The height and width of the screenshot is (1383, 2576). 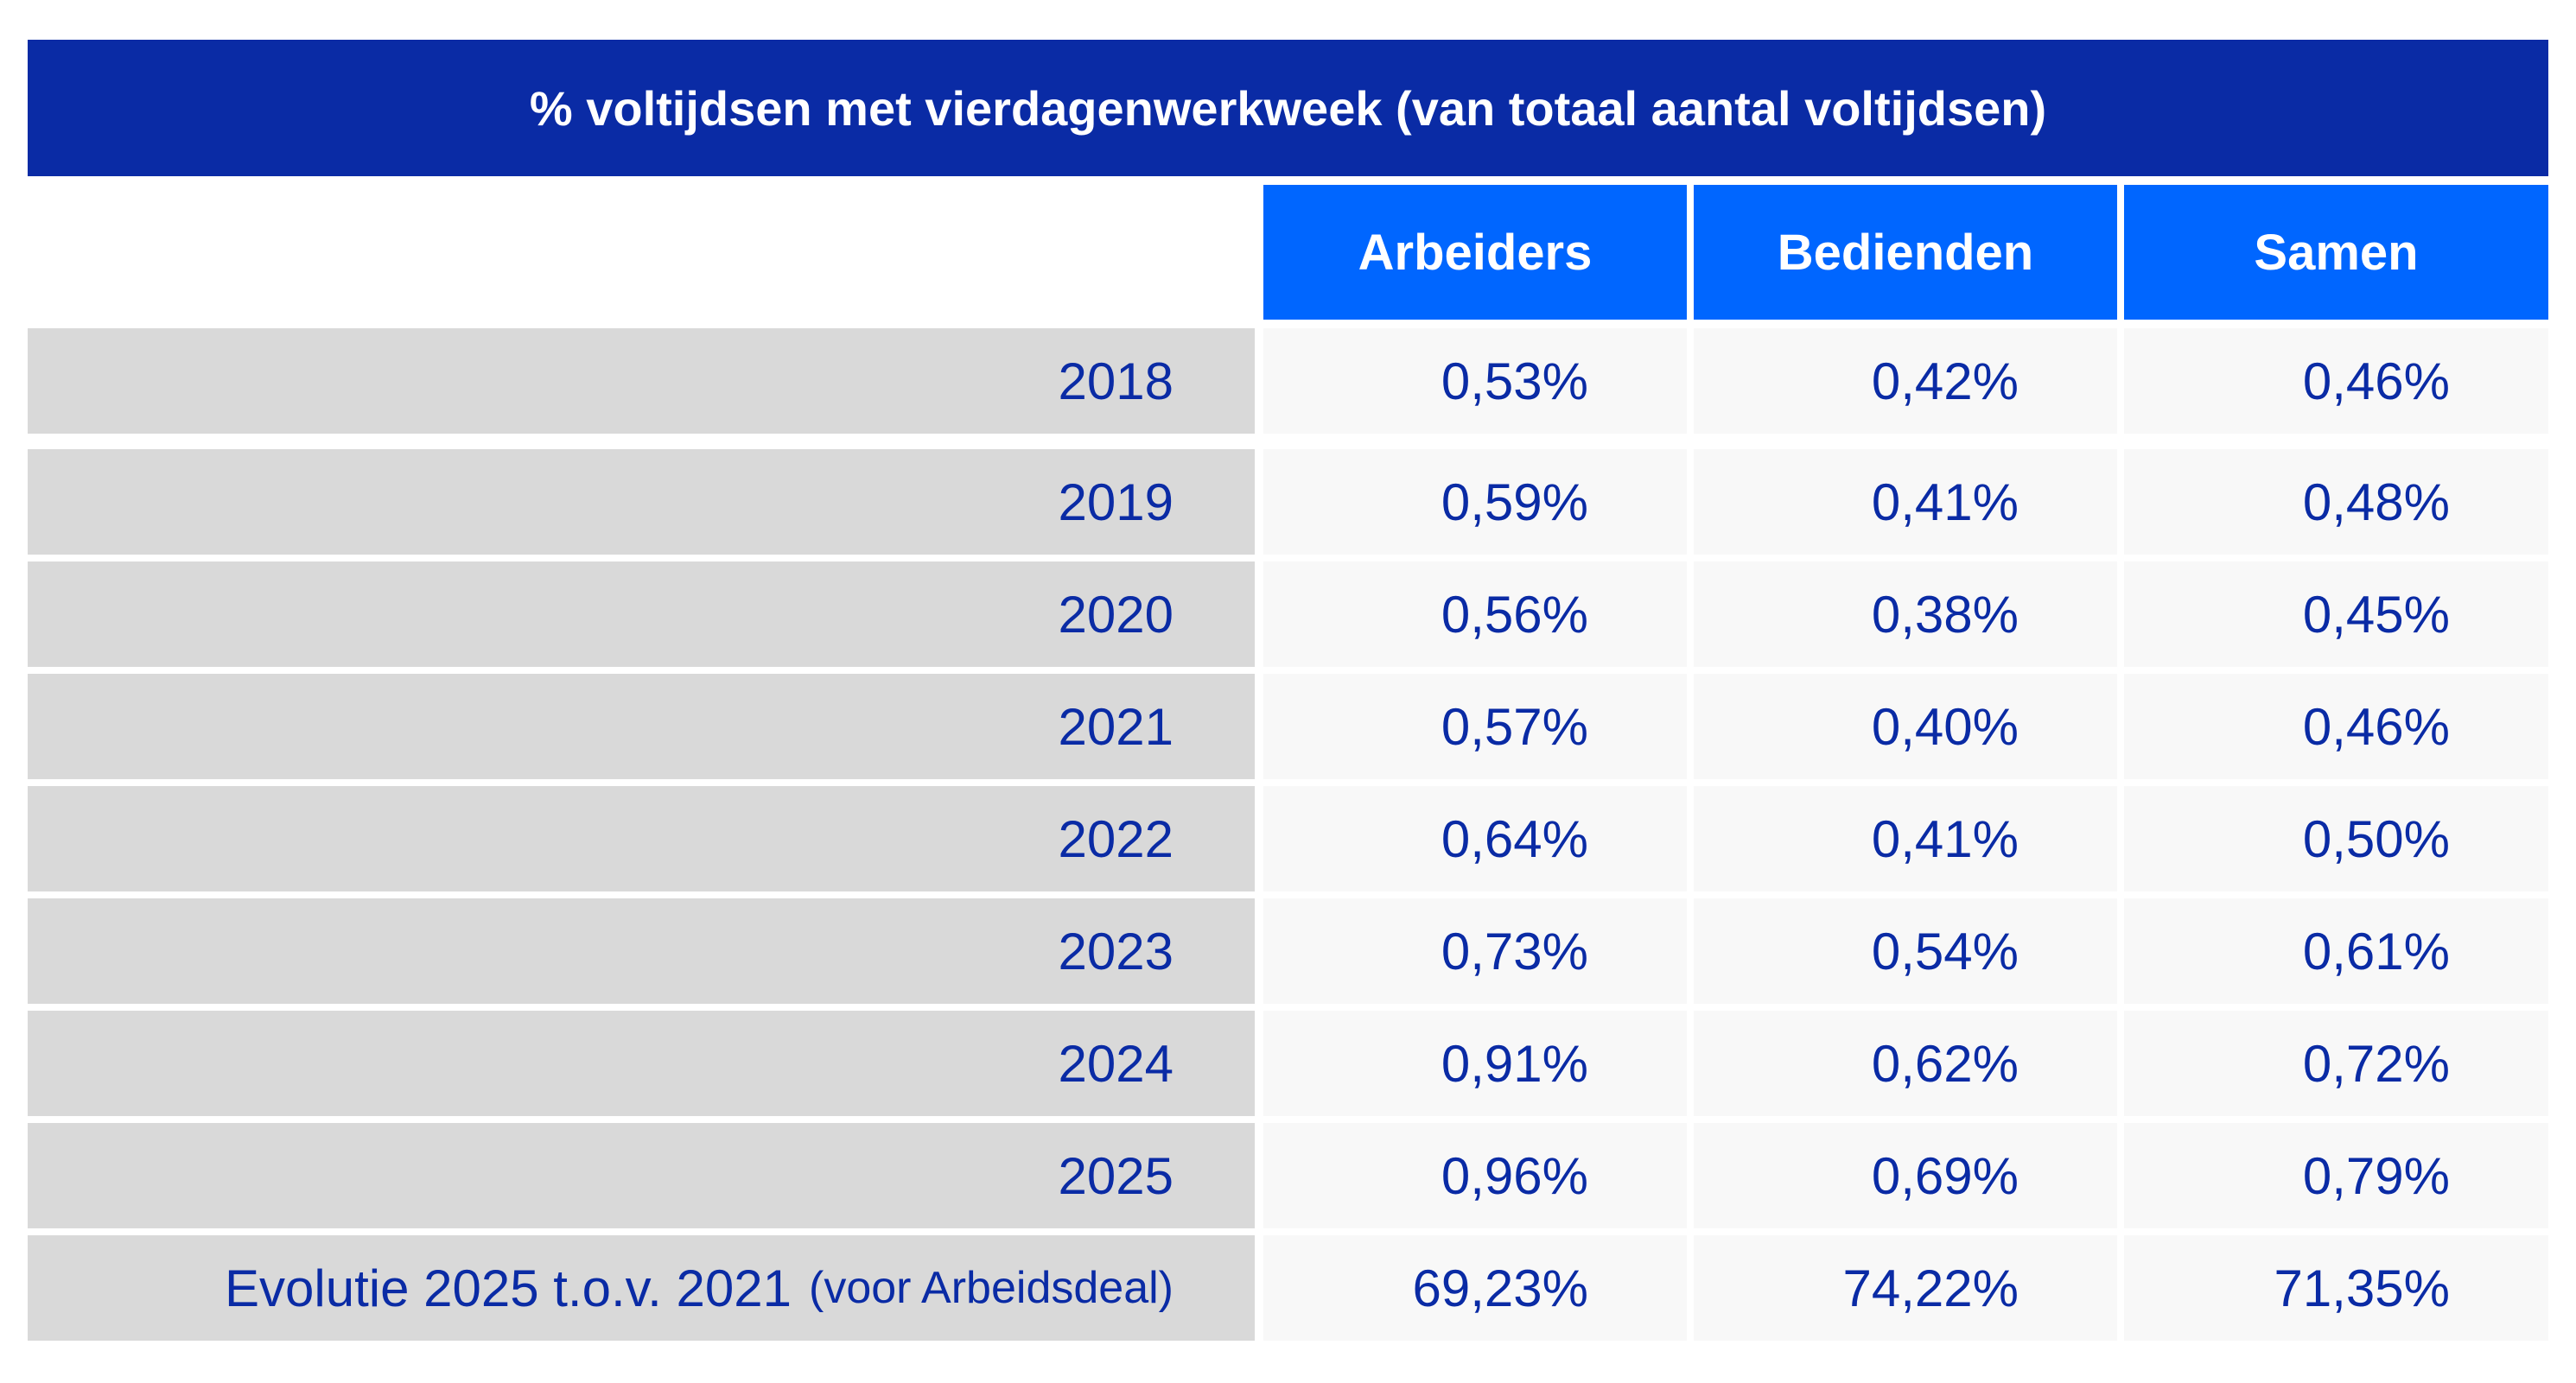 I want to click on row-label: 2022, so click(x=642, y=838).